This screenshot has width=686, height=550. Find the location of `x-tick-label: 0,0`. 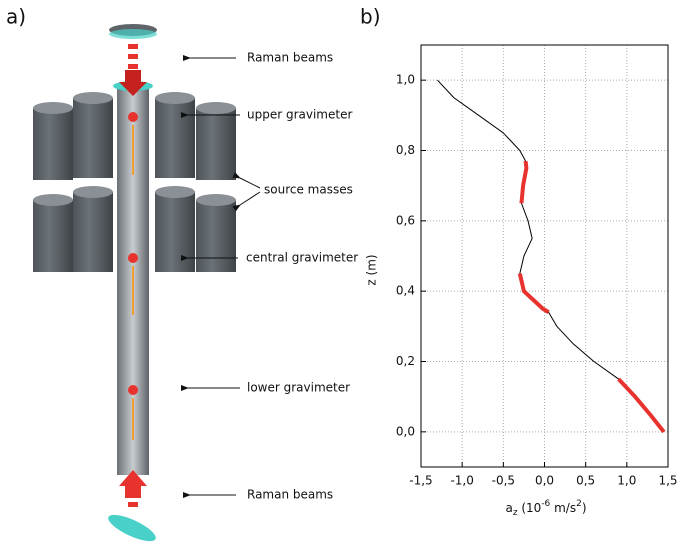

x-tick-label: 0,0 is located at coordinates (544, 481).